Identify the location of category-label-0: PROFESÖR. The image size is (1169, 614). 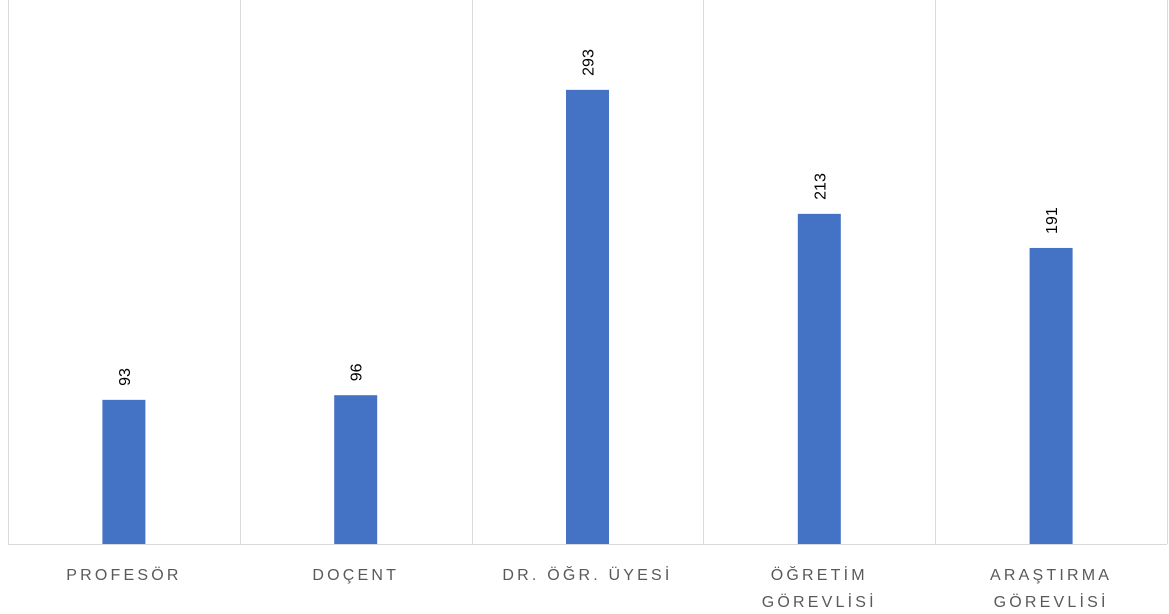
(123, 575).